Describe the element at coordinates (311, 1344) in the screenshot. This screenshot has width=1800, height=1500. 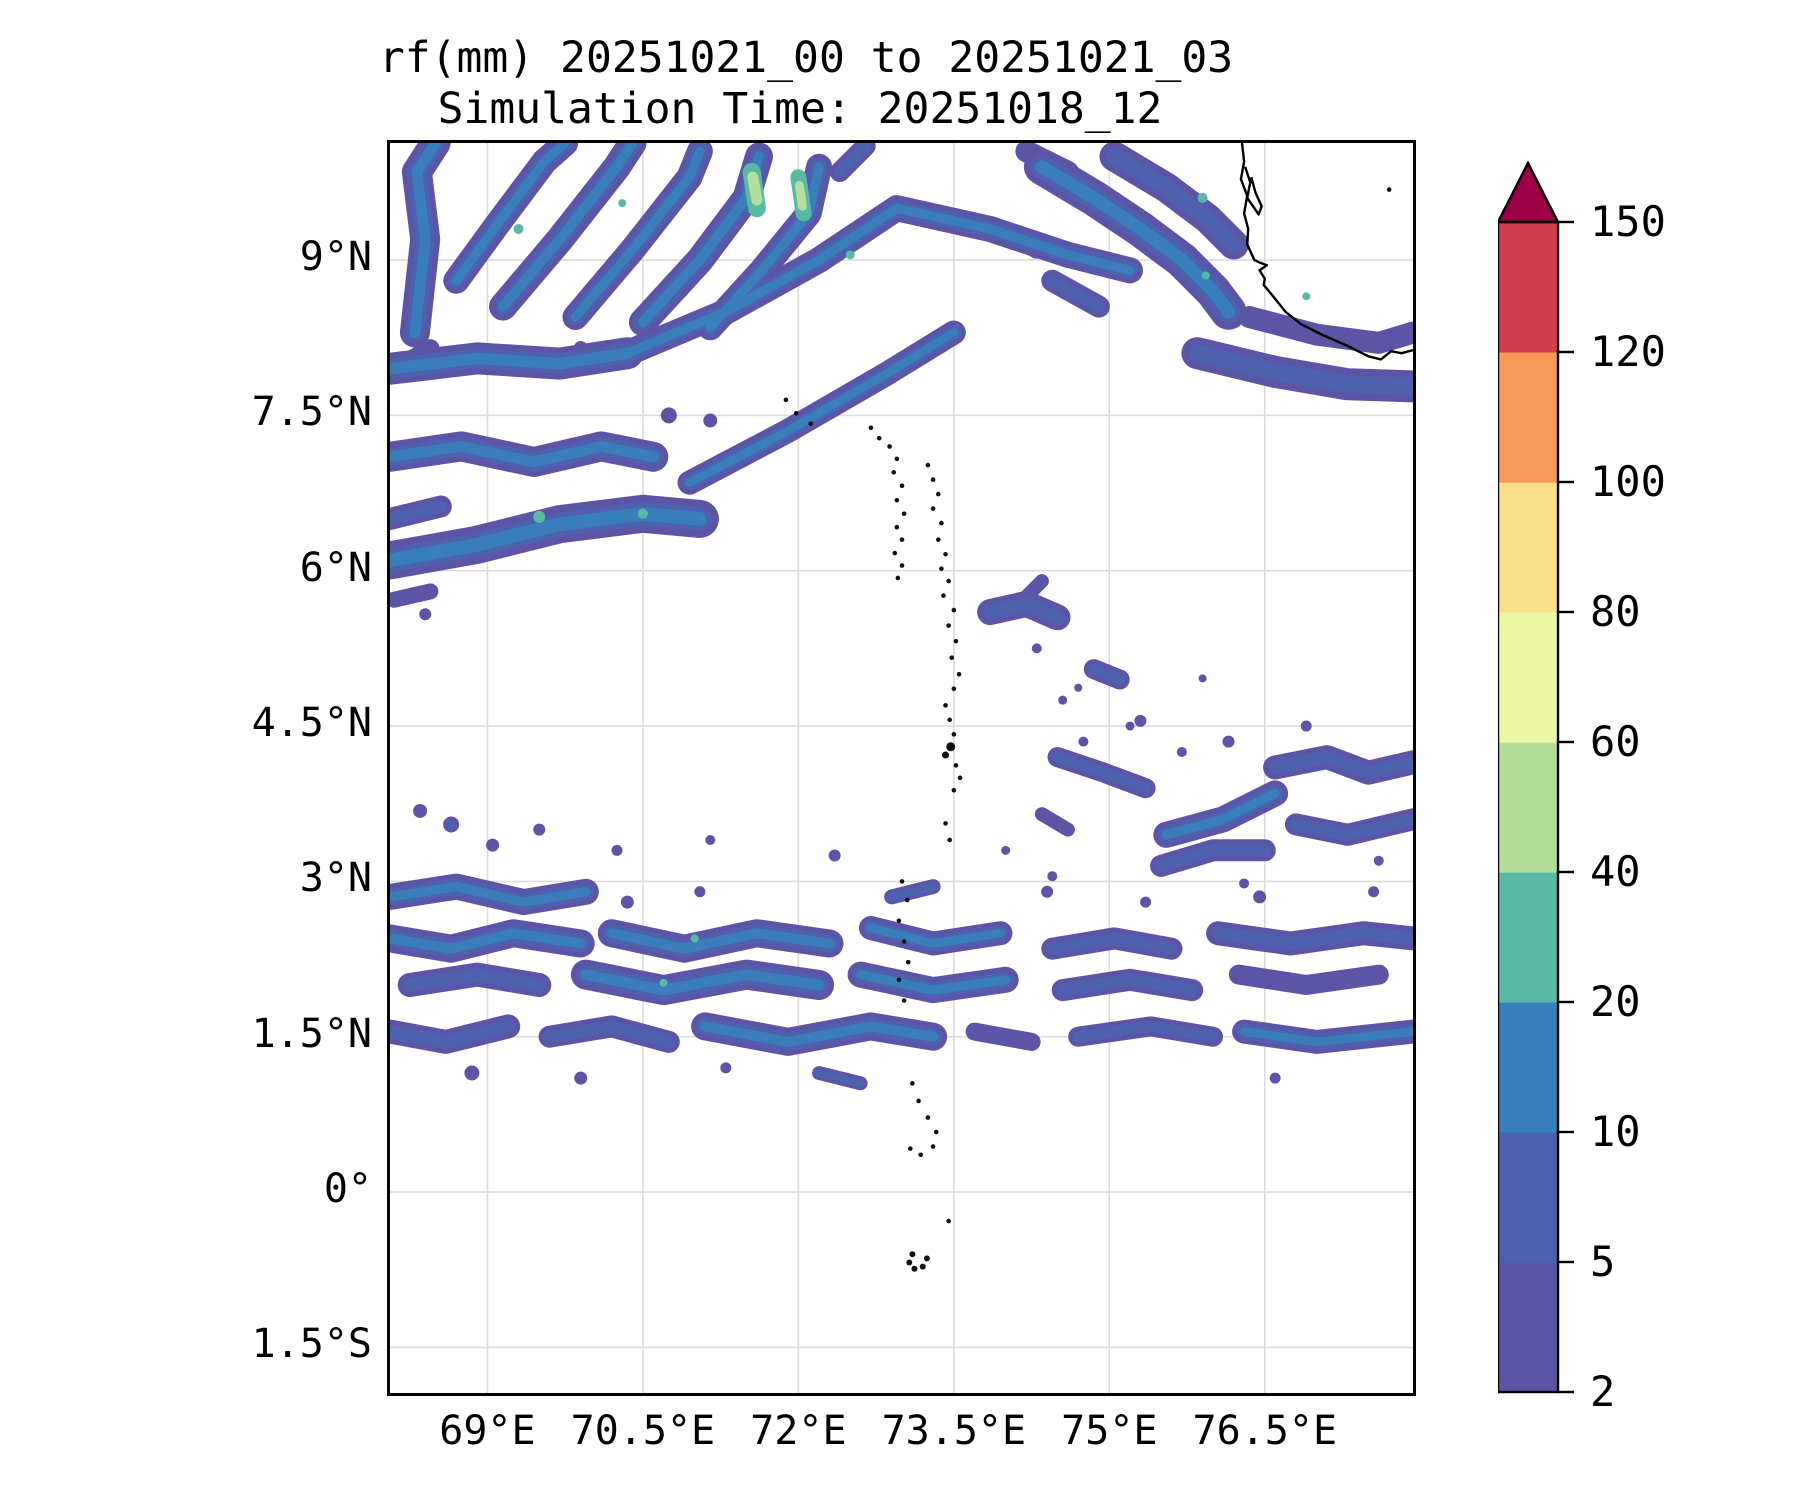
I see `y-tick-label: 1.5°S` at that location.